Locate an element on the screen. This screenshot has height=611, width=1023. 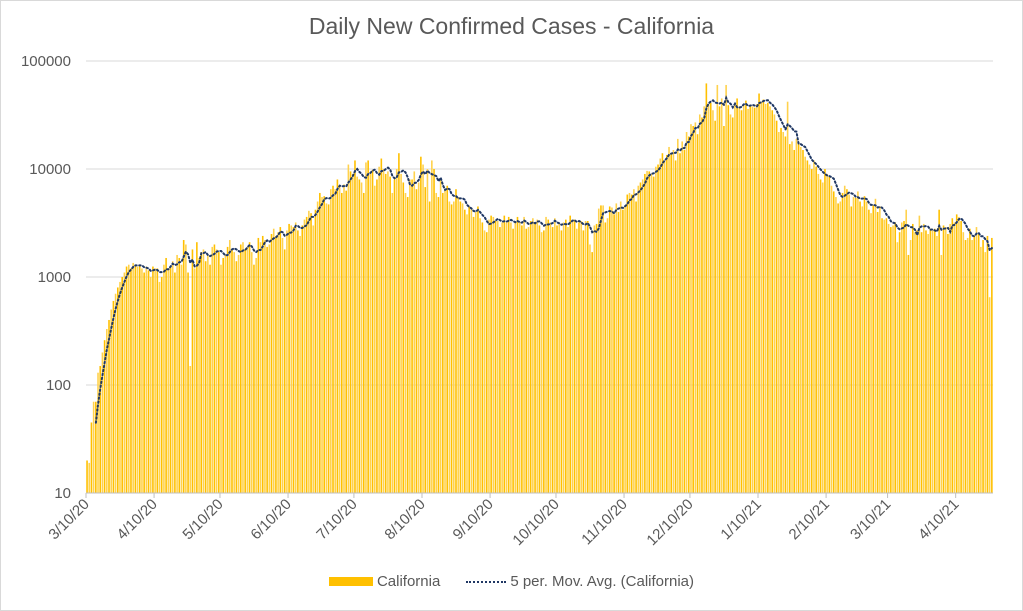
chart-title: Daily New Confirmed Cases - California is located at coordinates (511, 26).